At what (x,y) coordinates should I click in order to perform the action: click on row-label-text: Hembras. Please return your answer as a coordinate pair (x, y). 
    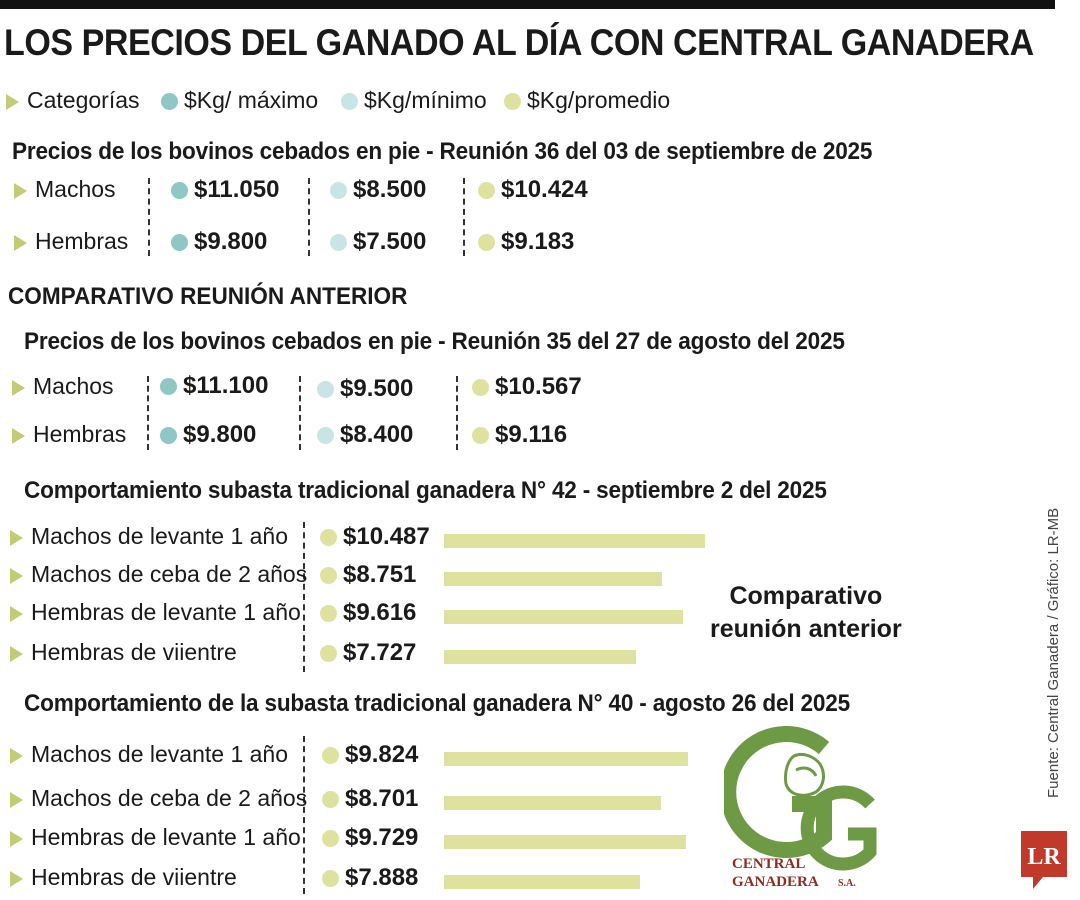
    Looking at the image, I should click on (82, 241).